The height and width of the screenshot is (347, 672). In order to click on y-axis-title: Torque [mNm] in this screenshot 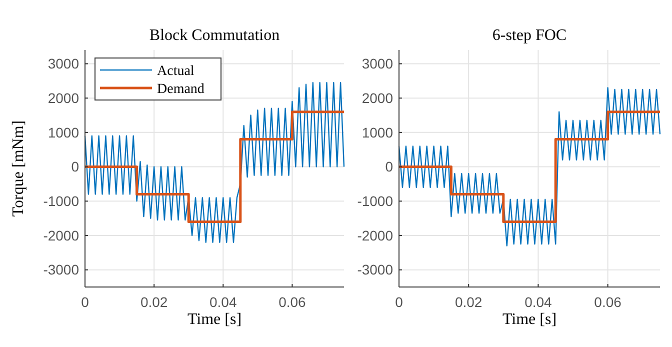, I will do `click(18, 168)`.